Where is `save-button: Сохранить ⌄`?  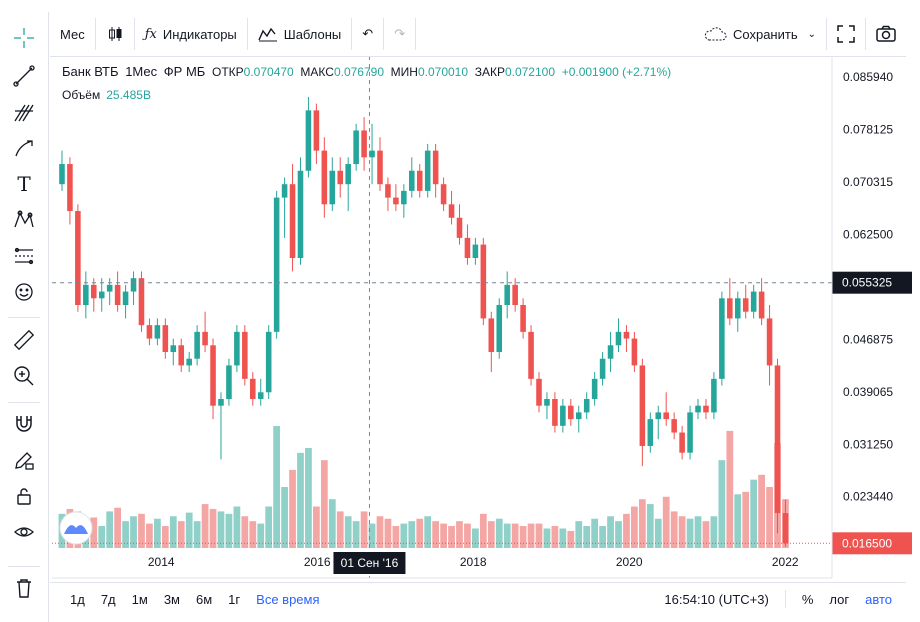 save-button: Сохранить ⌄ is located at coordinates (760, 34).